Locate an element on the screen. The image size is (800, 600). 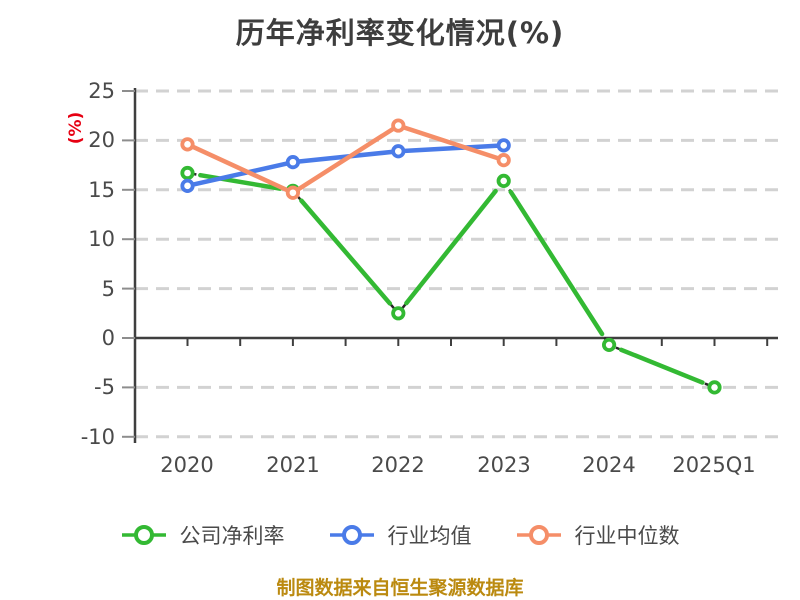
x-tick-label: 2023 is located at coordinates (504, 465).